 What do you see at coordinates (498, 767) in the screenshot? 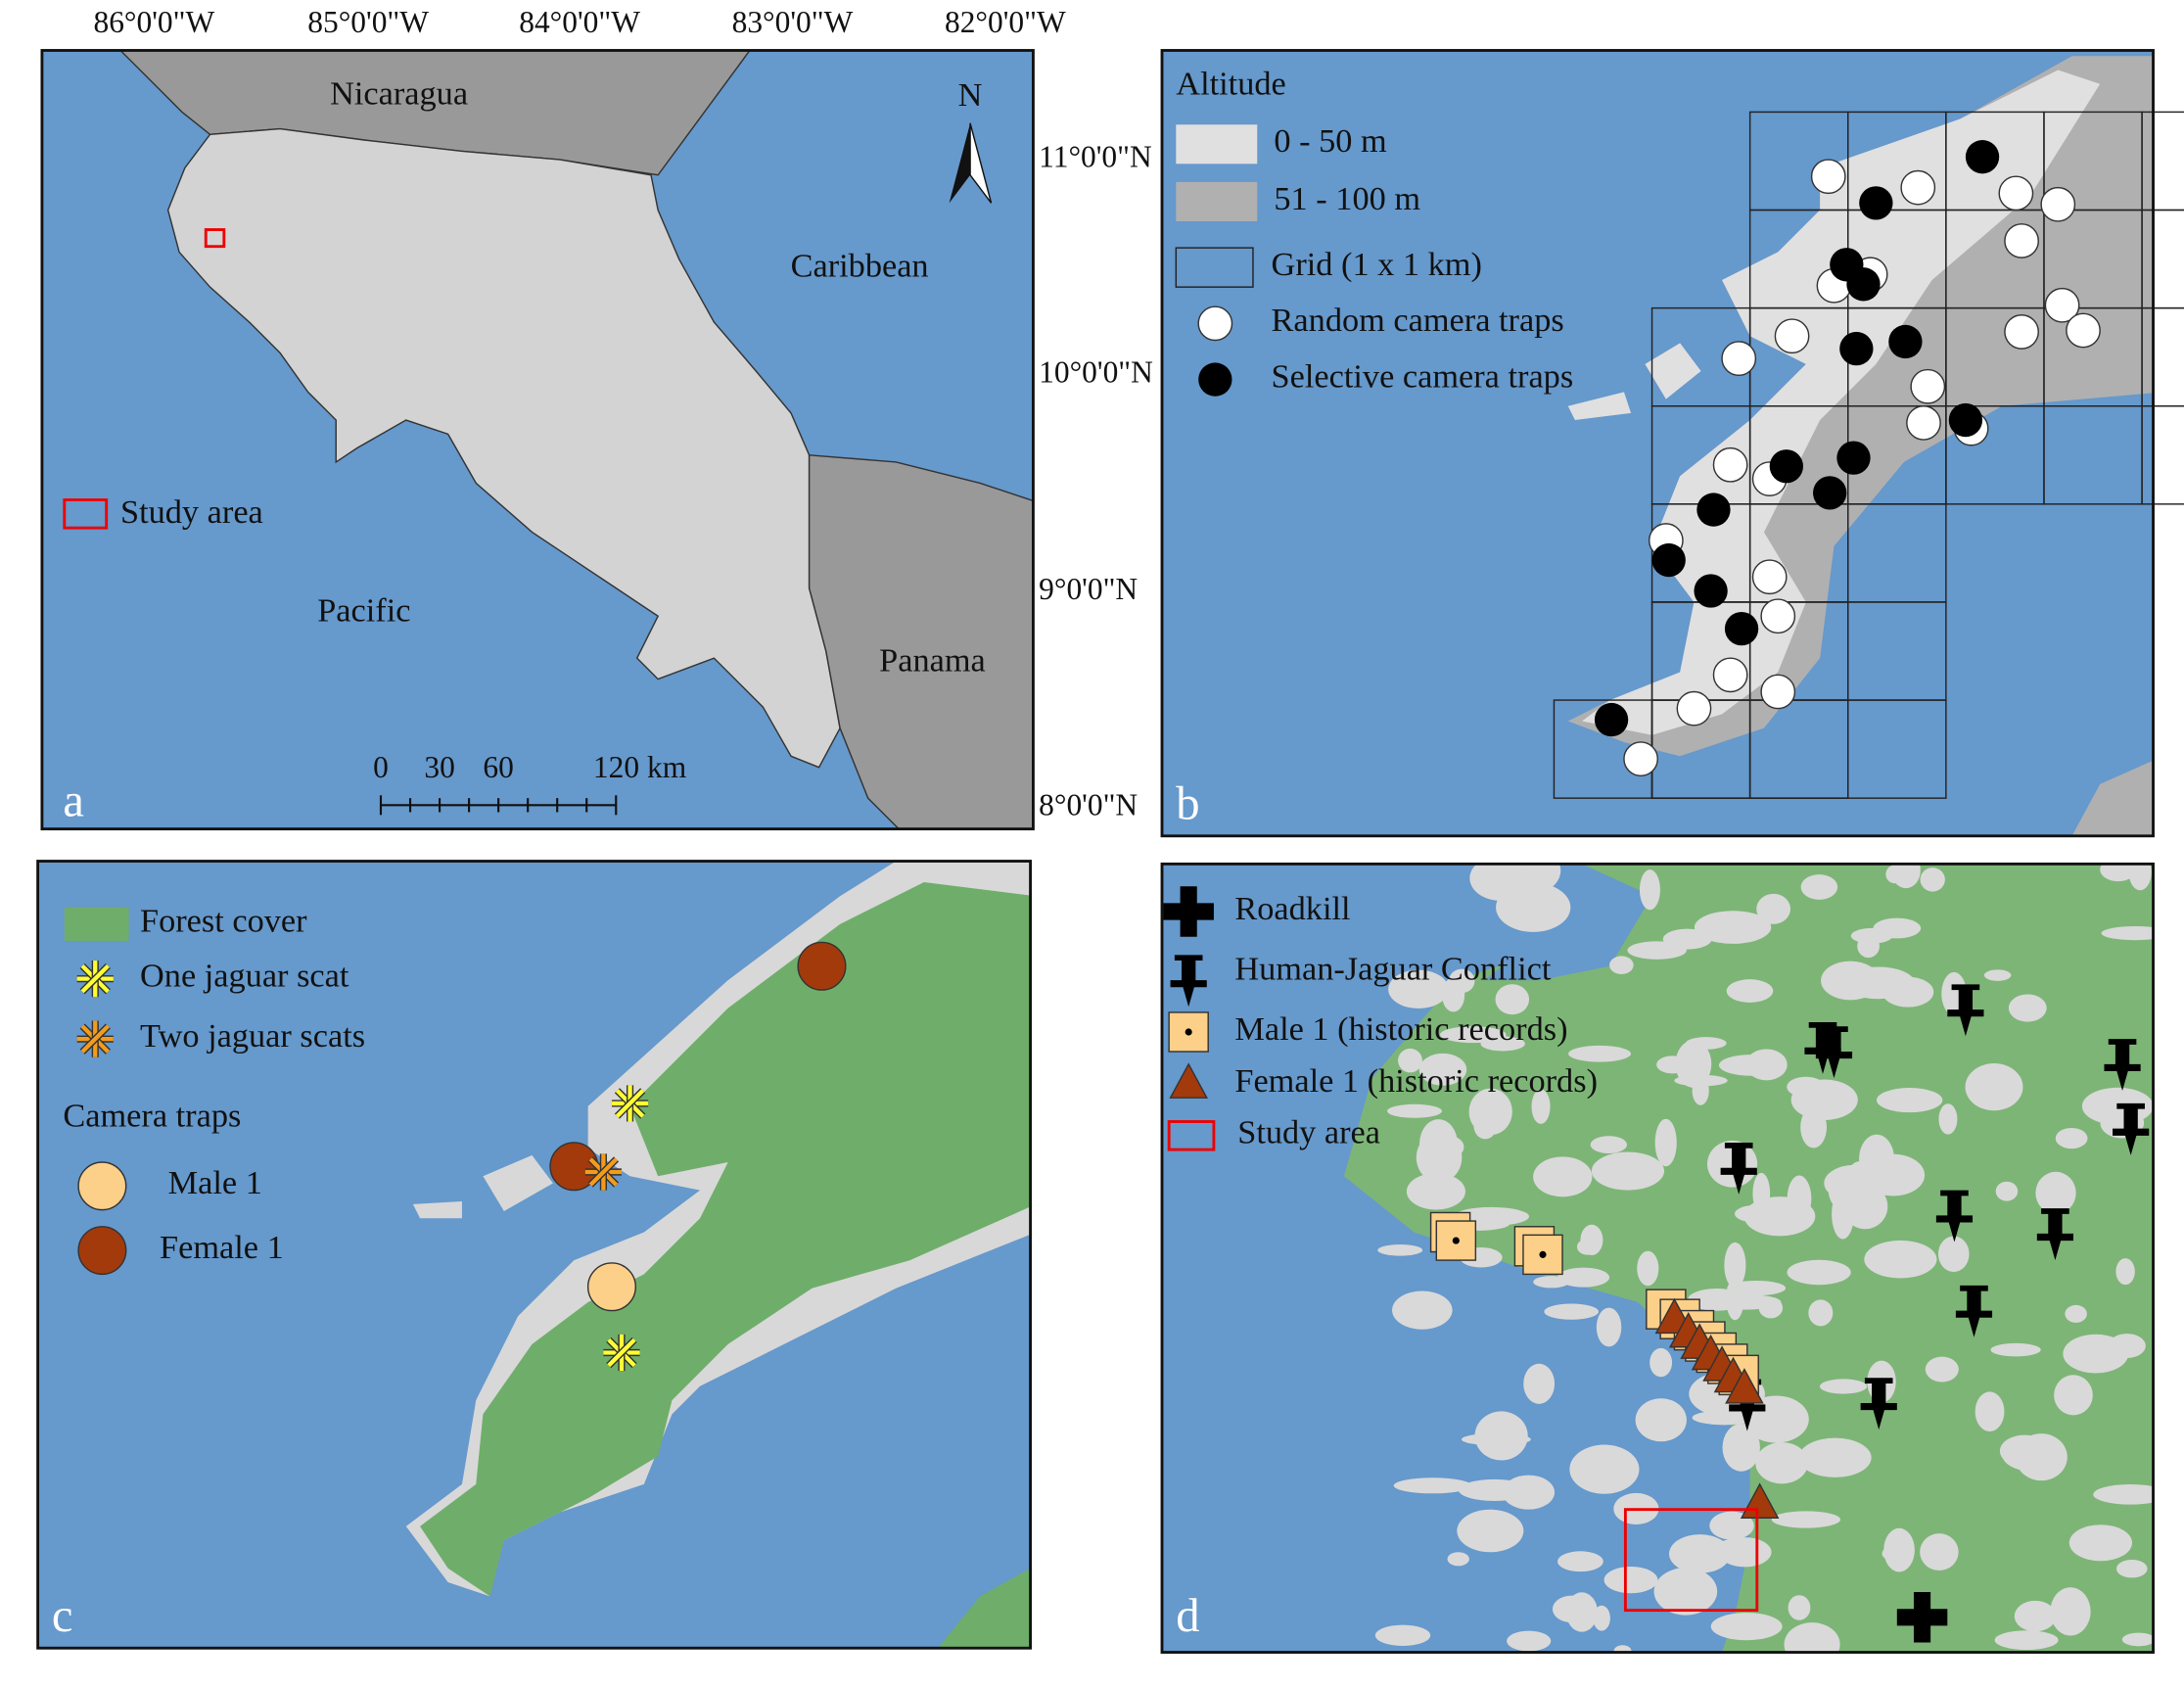
I see `scale-label: 60` at bounding box center [498, 767].